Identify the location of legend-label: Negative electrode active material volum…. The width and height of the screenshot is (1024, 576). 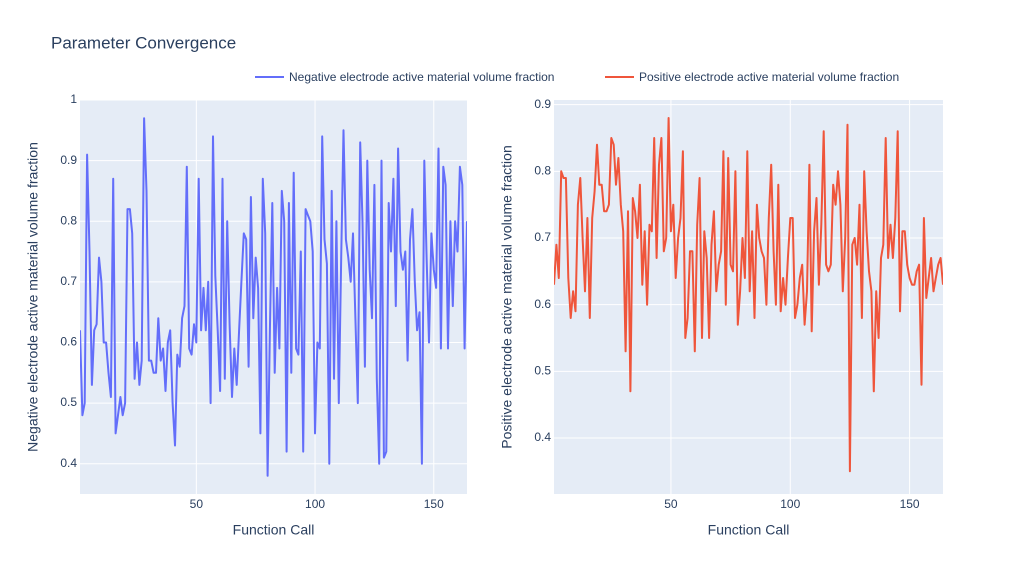
(421, 77).